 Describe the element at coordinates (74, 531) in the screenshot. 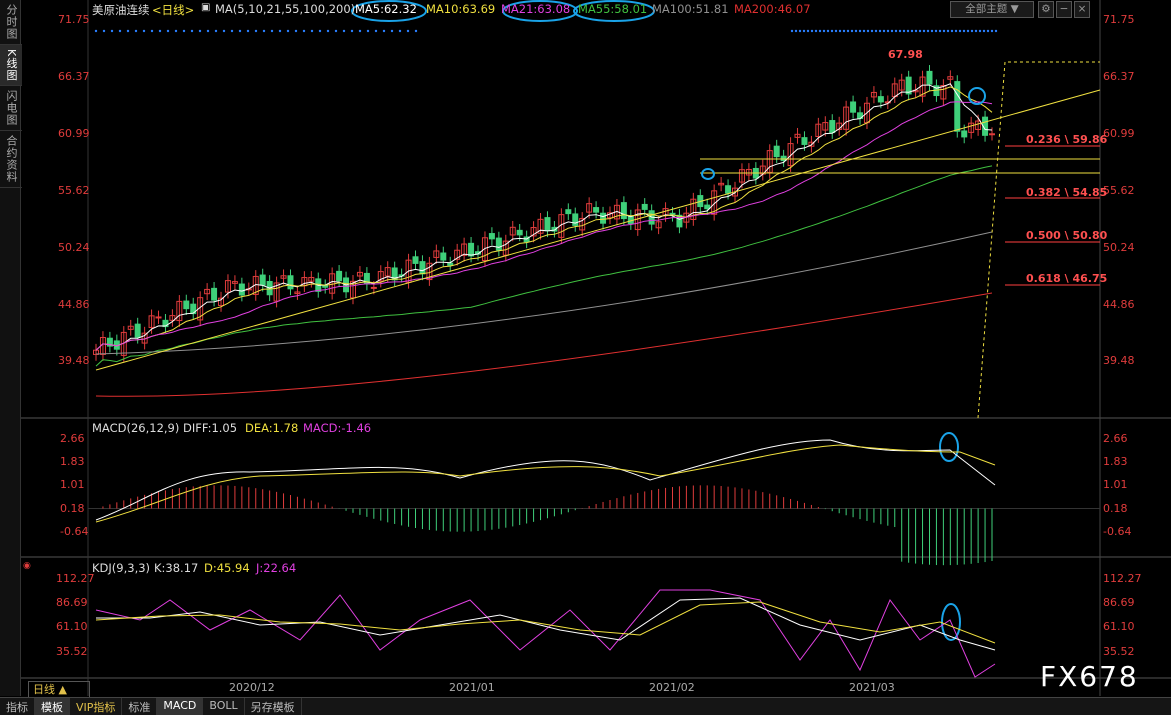

I see `macd-axis-left-label: -0.64` at that location.